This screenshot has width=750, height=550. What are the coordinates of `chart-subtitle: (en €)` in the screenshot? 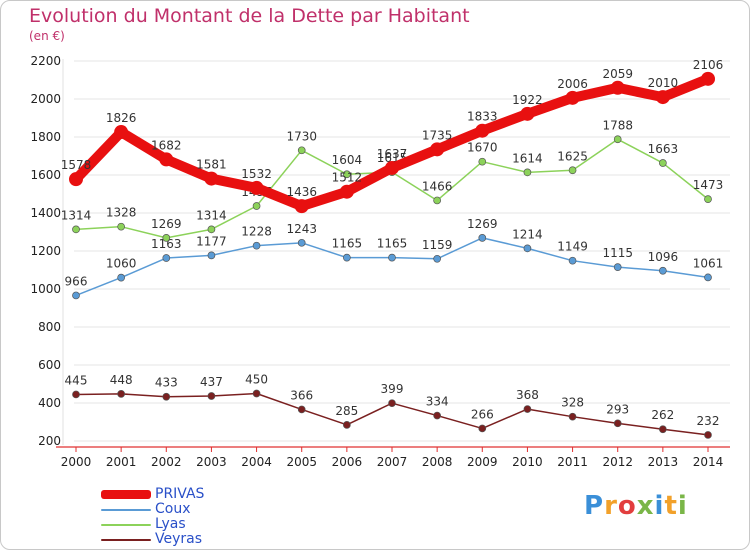 It's located at (47, 36).